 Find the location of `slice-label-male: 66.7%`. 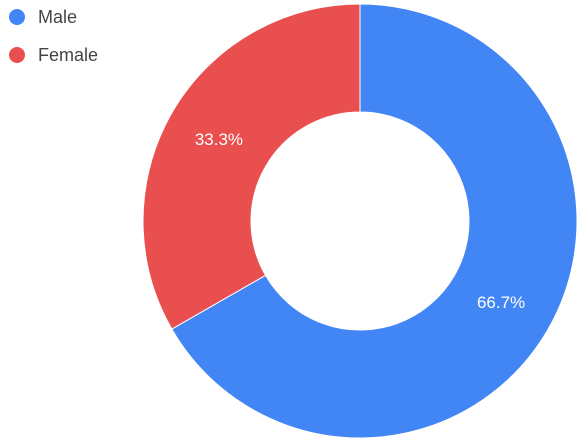

slice-label-male: 66.7% is located at coordinates (501, 302).